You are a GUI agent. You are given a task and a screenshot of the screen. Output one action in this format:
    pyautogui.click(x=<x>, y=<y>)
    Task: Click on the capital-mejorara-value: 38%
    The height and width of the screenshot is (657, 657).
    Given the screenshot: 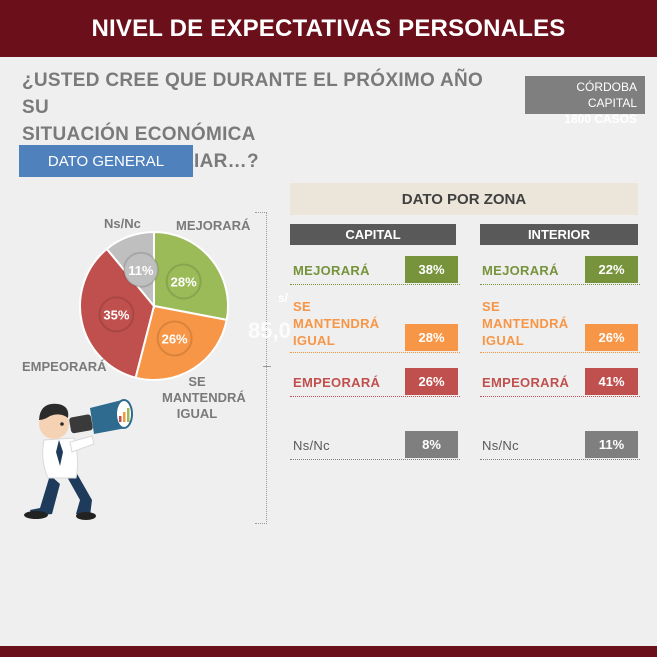 What is the action you would take?
    pyautogui.click(x=431, y=269)
    